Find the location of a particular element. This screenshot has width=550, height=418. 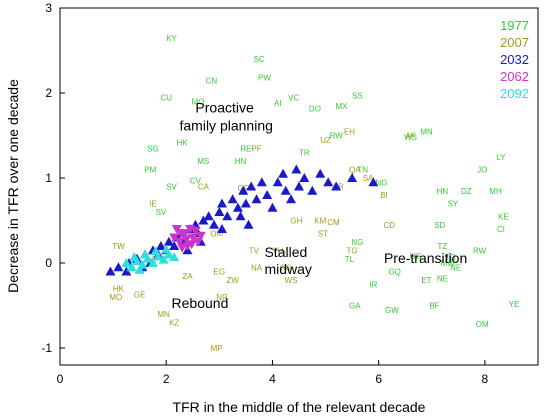

point-label: TR is located at coordinates (304, 153).